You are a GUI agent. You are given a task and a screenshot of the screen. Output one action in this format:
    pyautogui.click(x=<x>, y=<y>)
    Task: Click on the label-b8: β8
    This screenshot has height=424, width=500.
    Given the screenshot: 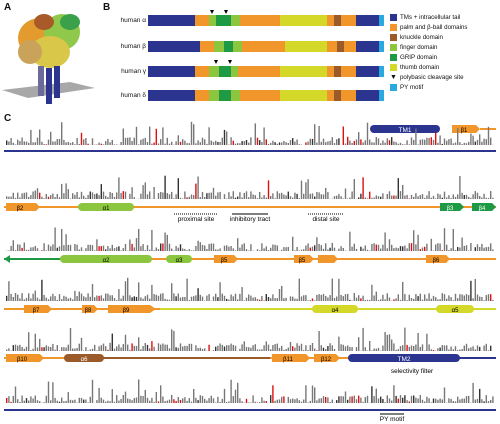 What is the action you would take?
    pyautogui.click(x=88, y=311)
    